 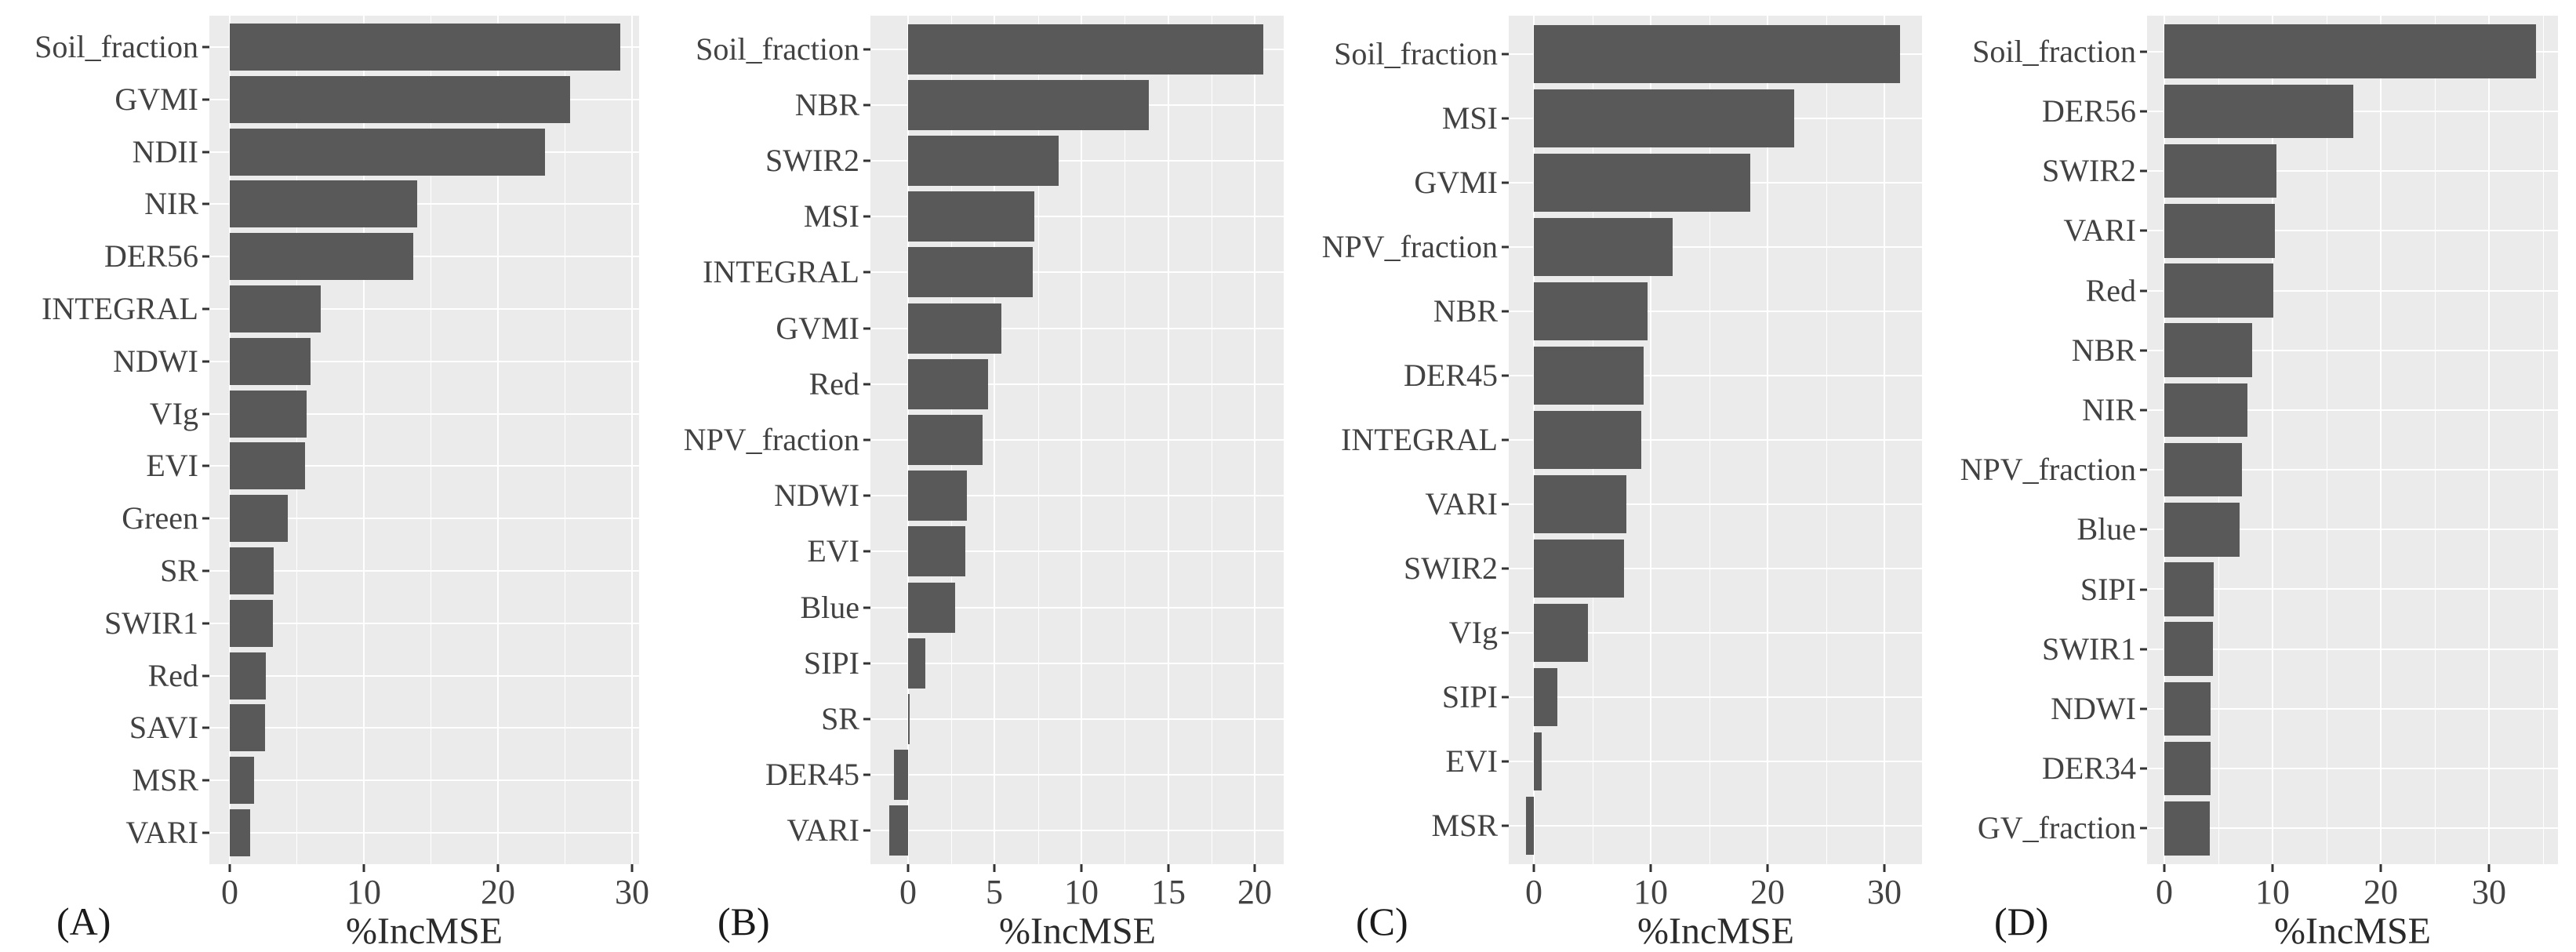 I want to click on panel-label: (C), so click(x=1382, y=921).